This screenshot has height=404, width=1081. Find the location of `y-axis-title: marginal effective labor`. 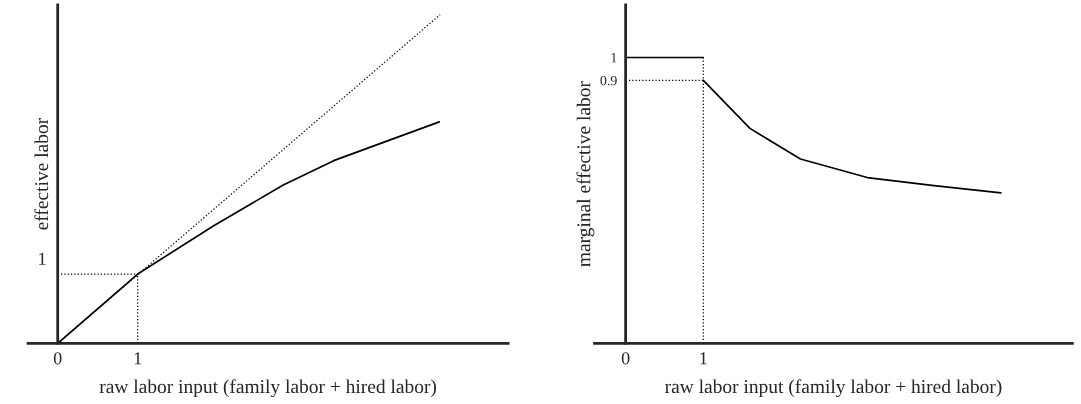

y-axis-title: marginal effective labor is located at coordinates (585, 174).